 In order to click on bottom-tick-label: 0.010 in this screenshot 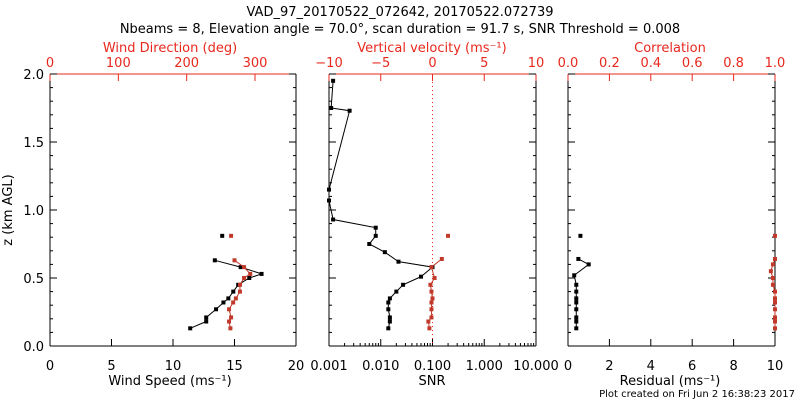, I will do `click(380, 366)`.